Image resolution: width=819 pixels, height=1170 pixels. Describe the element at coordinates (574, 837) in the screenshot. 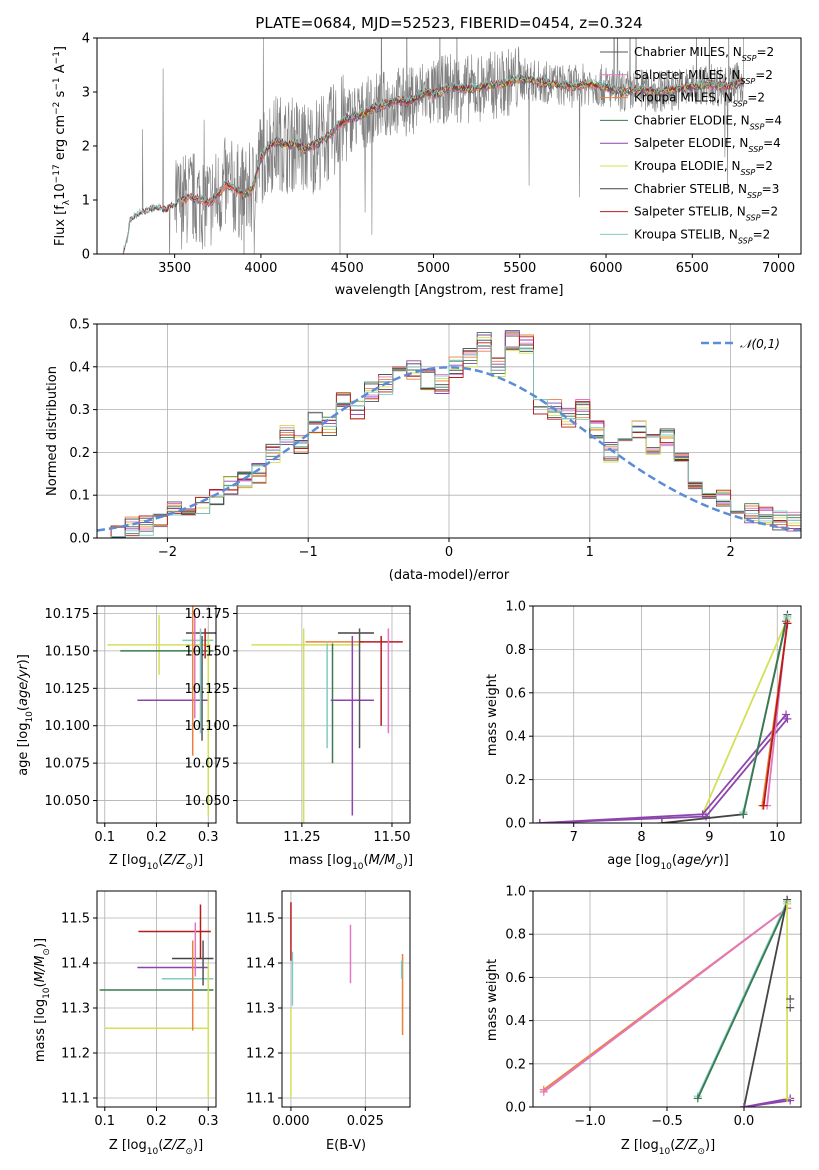

I see `x-tick-label: 7` at that location.